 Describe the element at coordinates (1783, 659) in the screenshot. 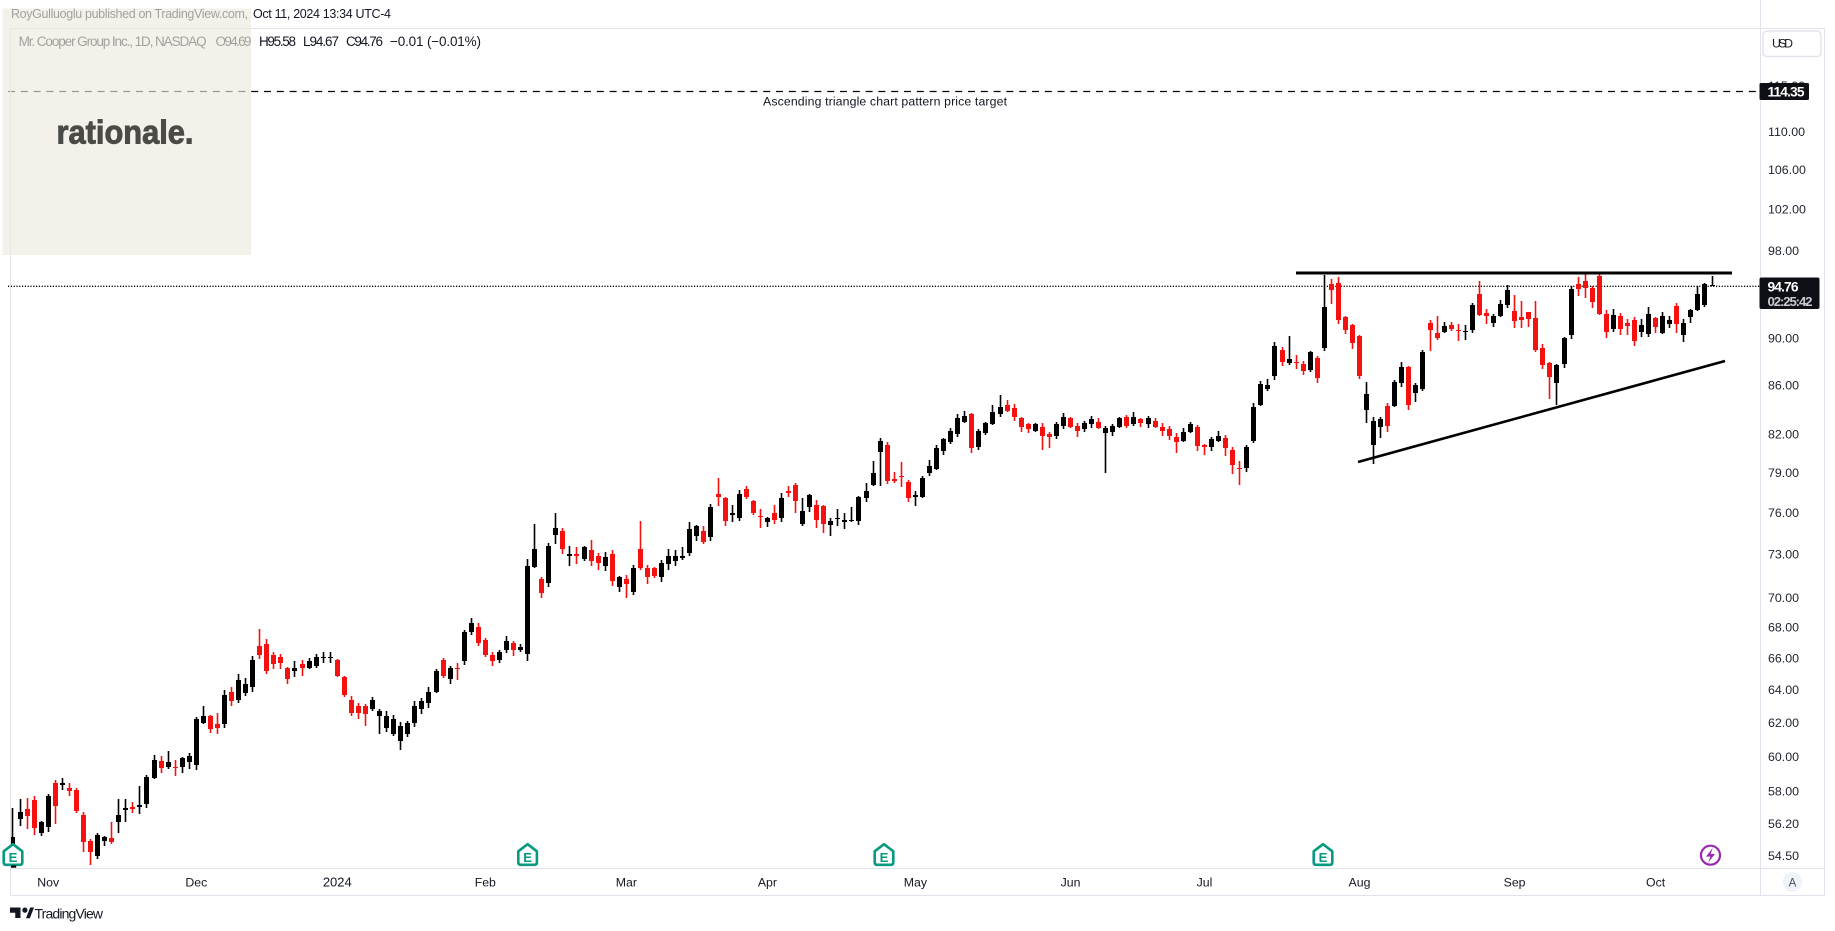

I see `svg-text: 66.00` at that location.